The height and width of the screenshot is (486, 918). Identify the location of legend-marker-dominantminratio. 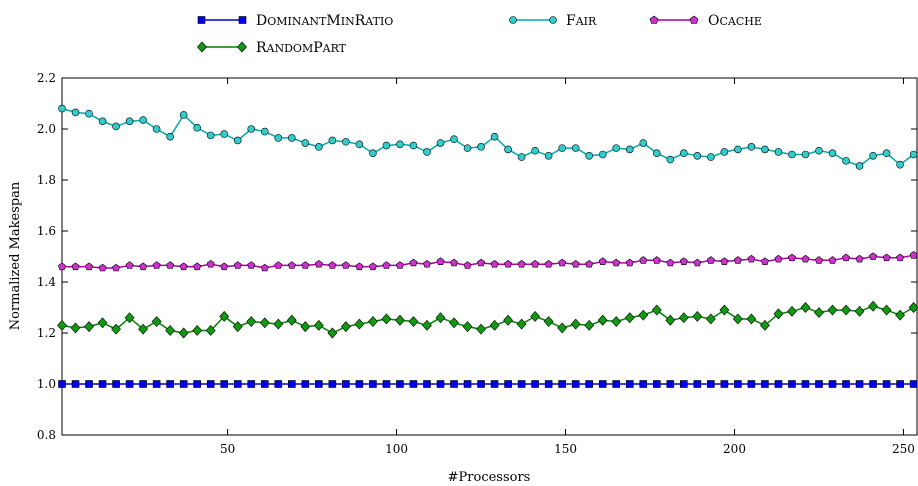
(201, 20).